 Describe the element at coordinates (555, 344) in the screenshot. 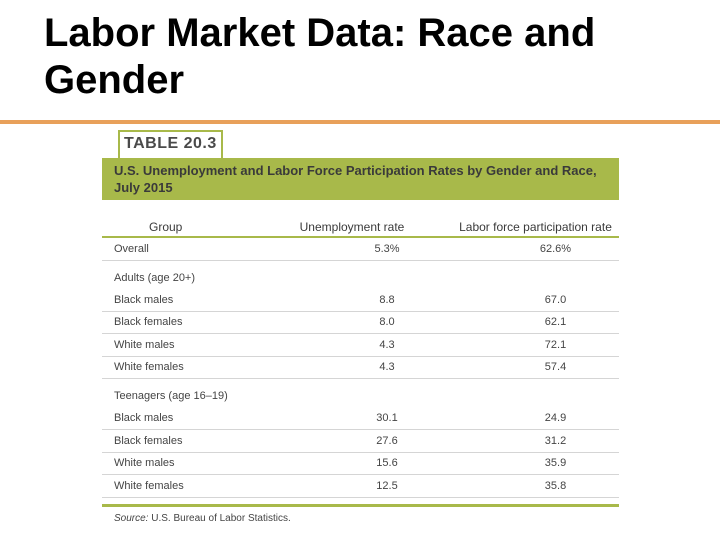

I see `cell-participation: 72.1` at that location.